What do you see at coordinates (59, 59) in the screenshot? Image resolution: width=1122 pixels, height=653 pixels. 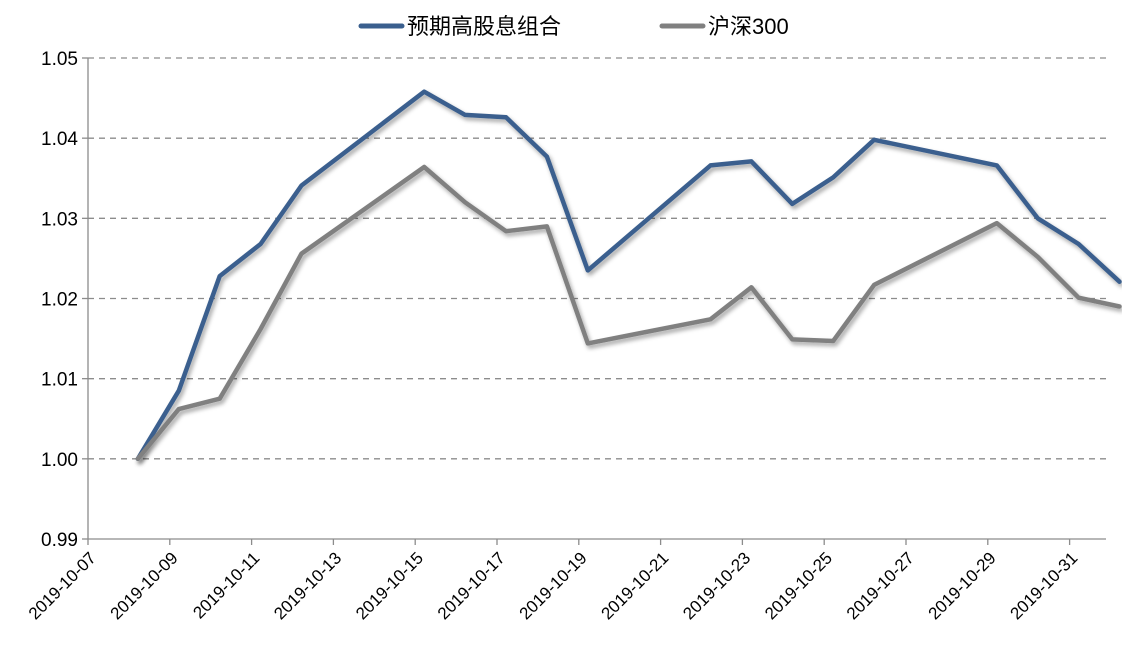 I see `y-tick-label: 1.05` at bounding box center [59, 59].